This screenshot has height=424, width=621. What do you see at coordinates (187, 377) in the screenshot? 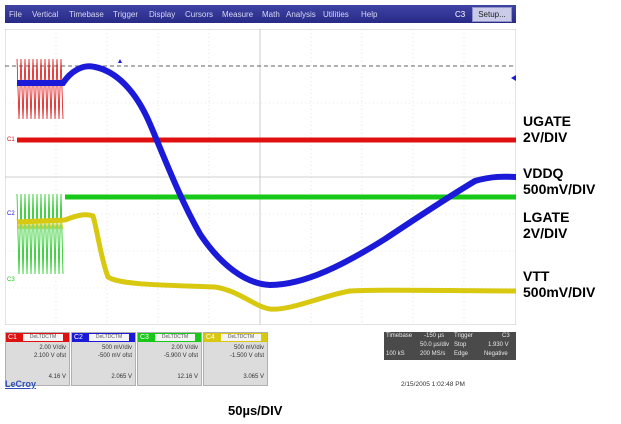
I see `measurement: 12.16 V` at bounding box center [187, 377].